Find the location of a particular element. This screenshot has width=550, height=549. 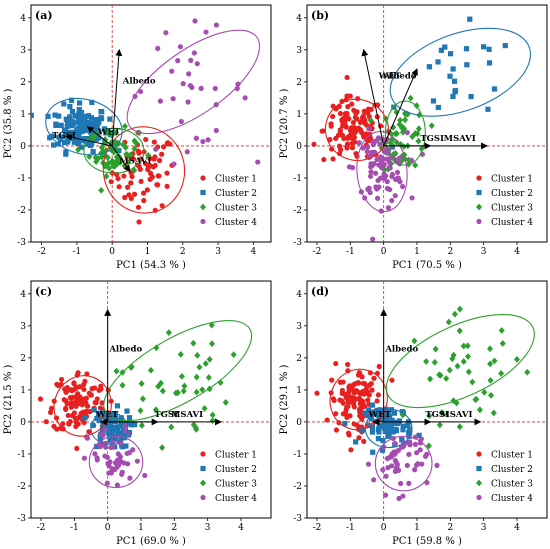

x-tick-label: 1 is located at coordinates (417, 252).